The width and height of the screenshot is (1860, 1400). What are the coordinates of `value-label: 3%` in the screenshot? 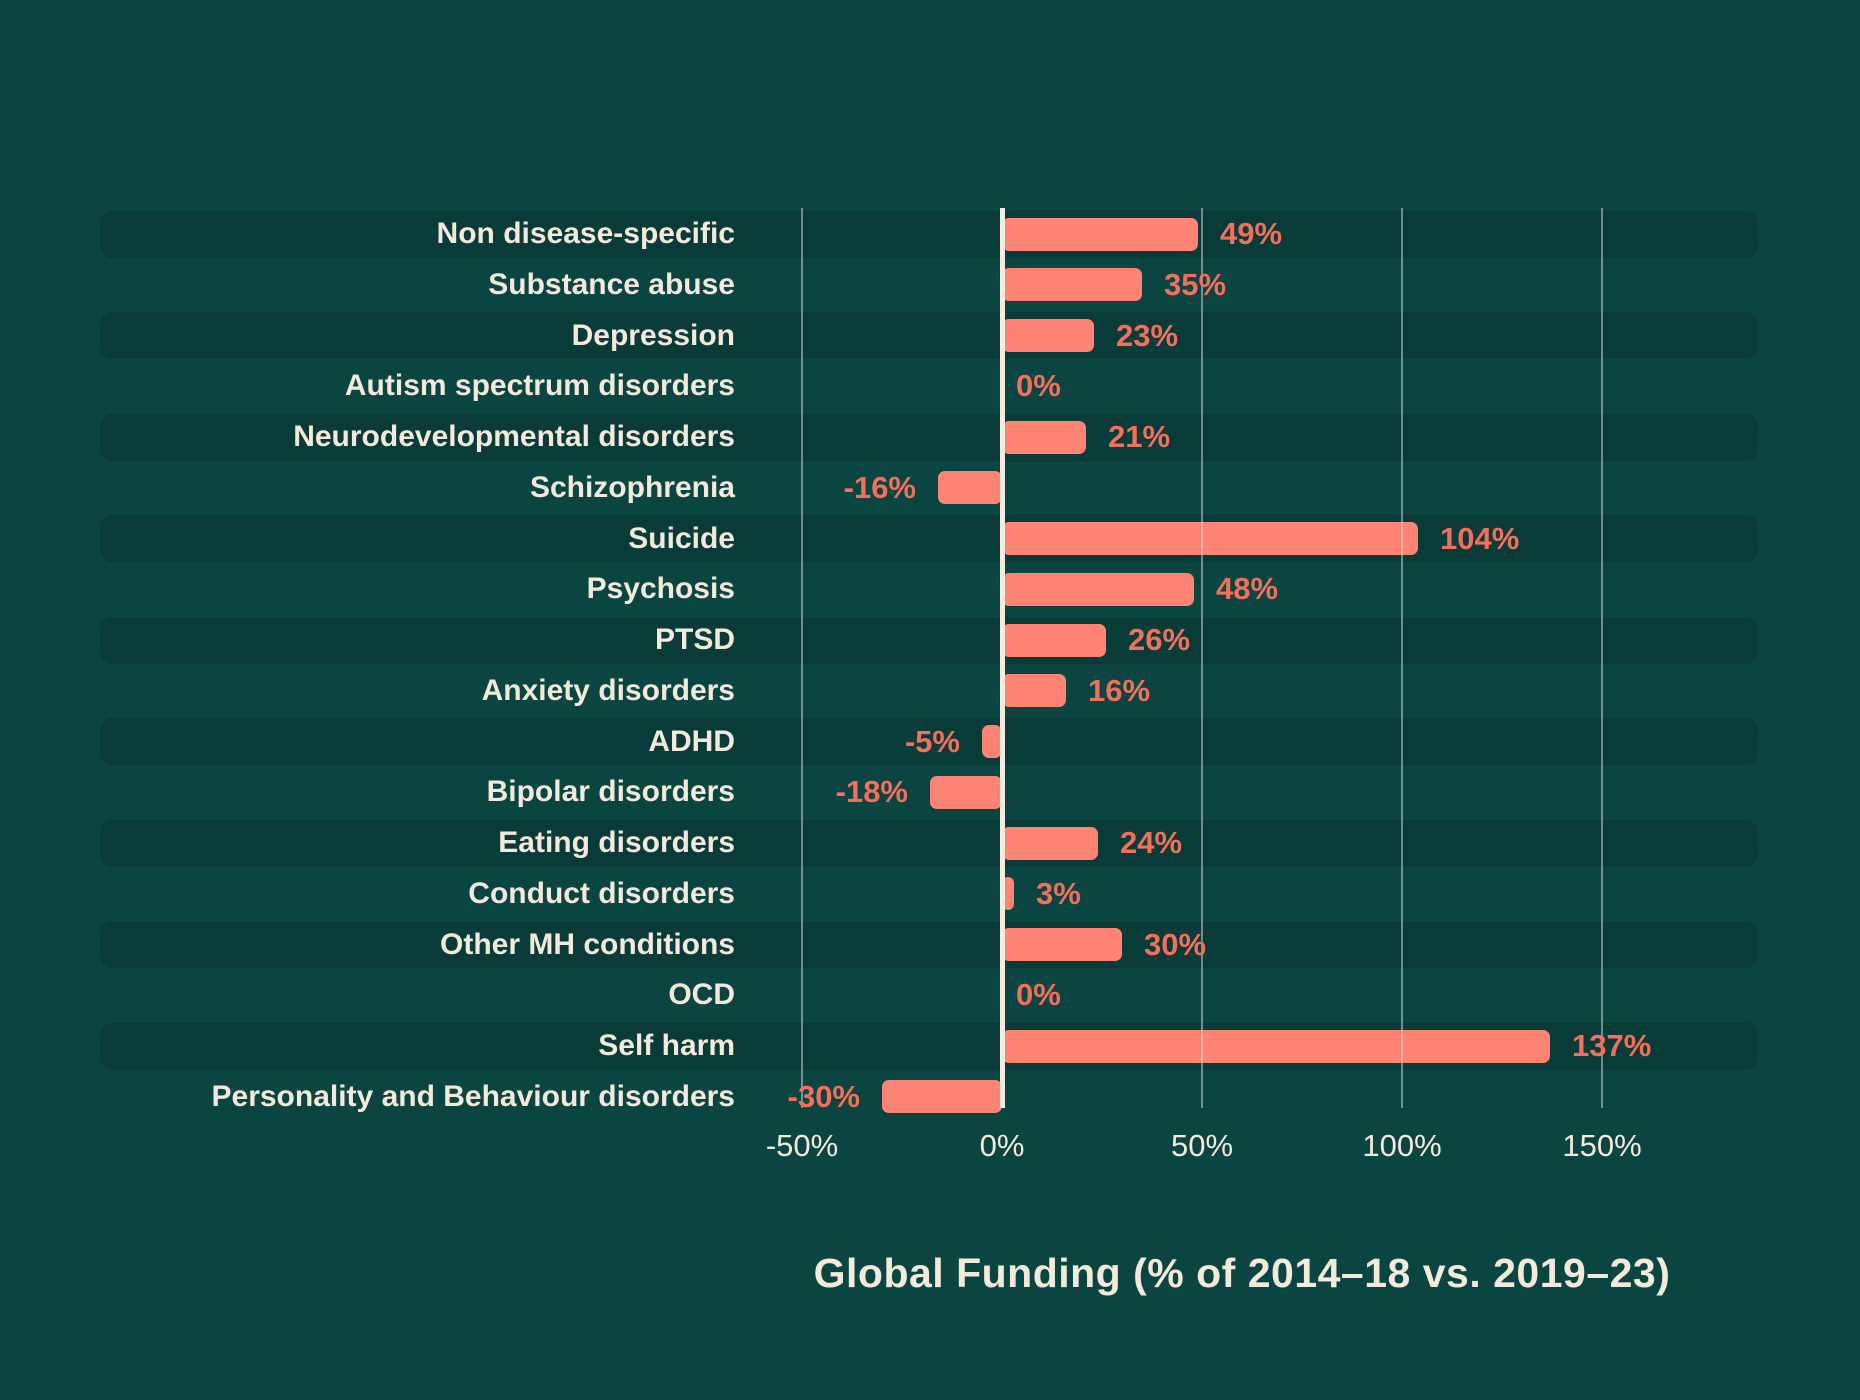 It's located at (1058, 893).